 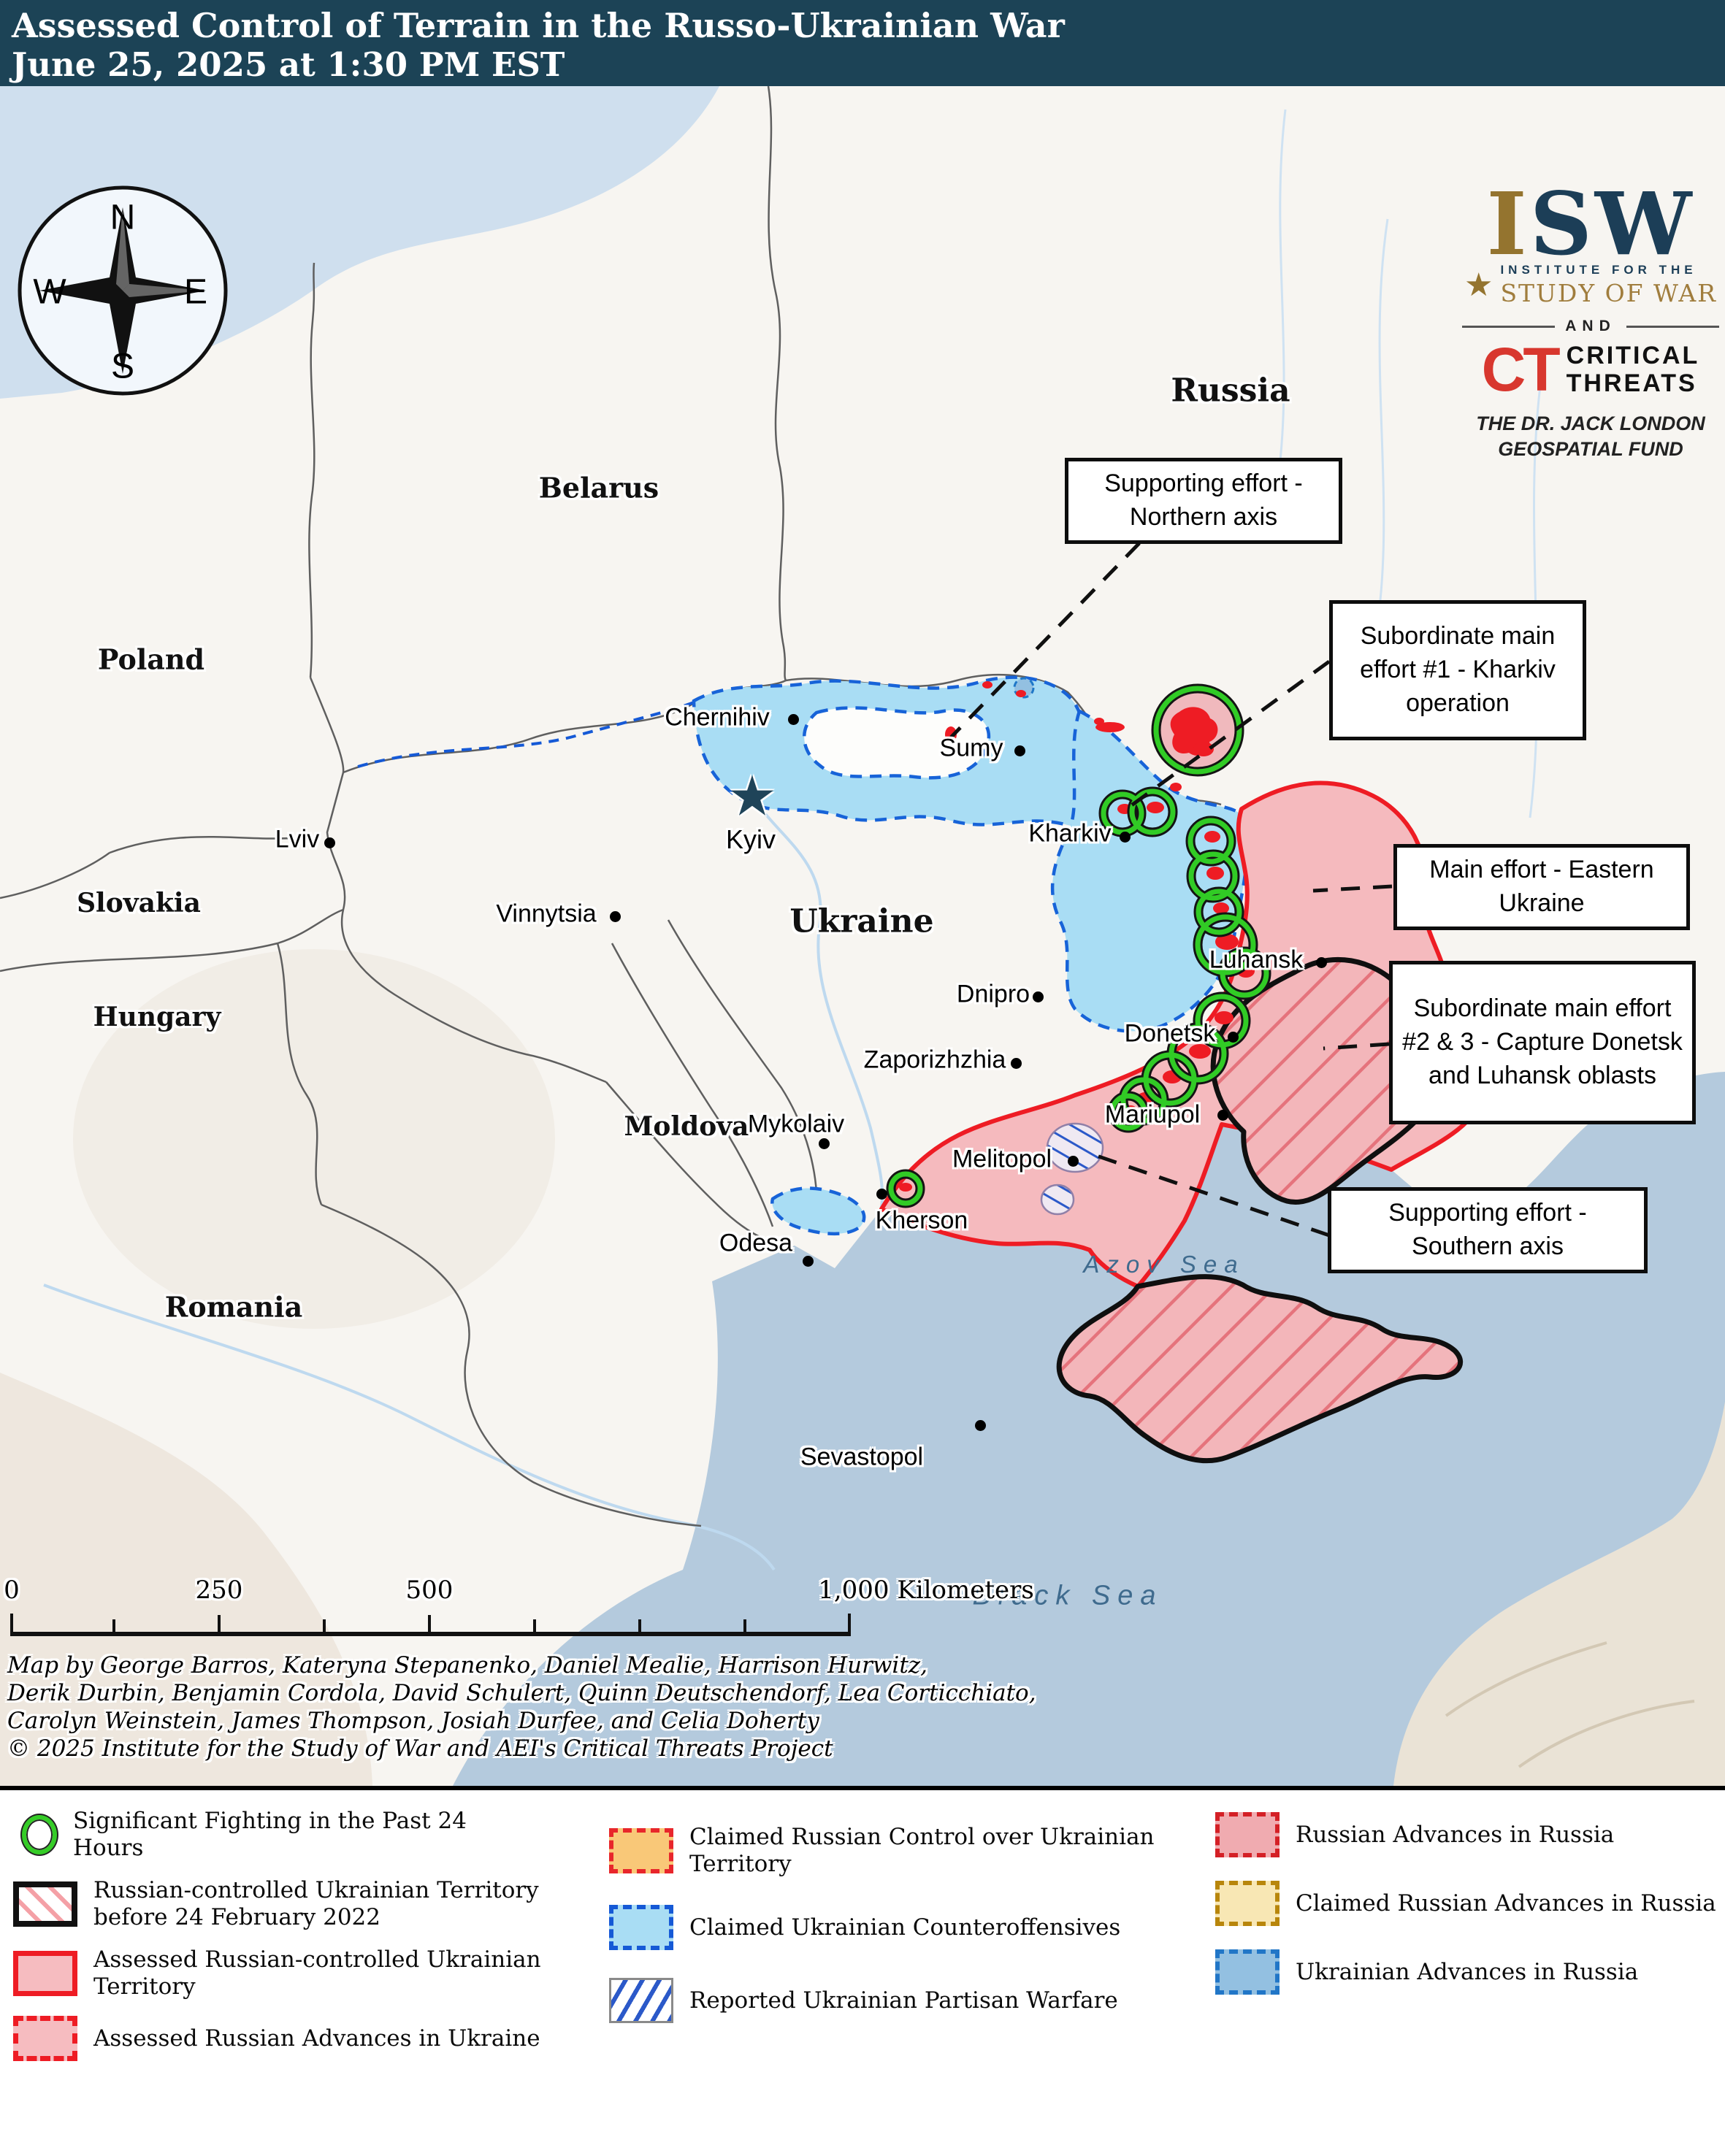 I want to click on city-label-odesa: Odesa, so click(x=756, y=1243).